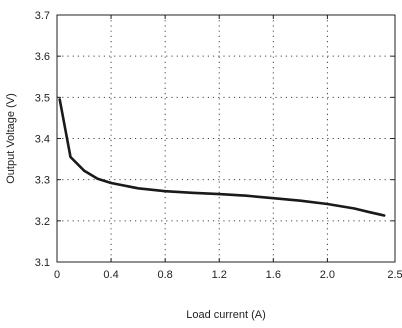 The image size is (402, 328). What do you see at coordinates (42, 222) in the screenshot?
I see `y-tick-label: 3.2` at bounding box center [42, 222].